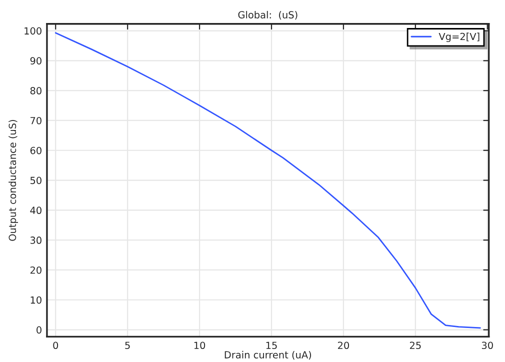 Image resolution: width=505 pixels, height=362 pixels. Describe the element at coordinates (36, 150) in the screenshot. I see `y-tick-label: 60` at that location.